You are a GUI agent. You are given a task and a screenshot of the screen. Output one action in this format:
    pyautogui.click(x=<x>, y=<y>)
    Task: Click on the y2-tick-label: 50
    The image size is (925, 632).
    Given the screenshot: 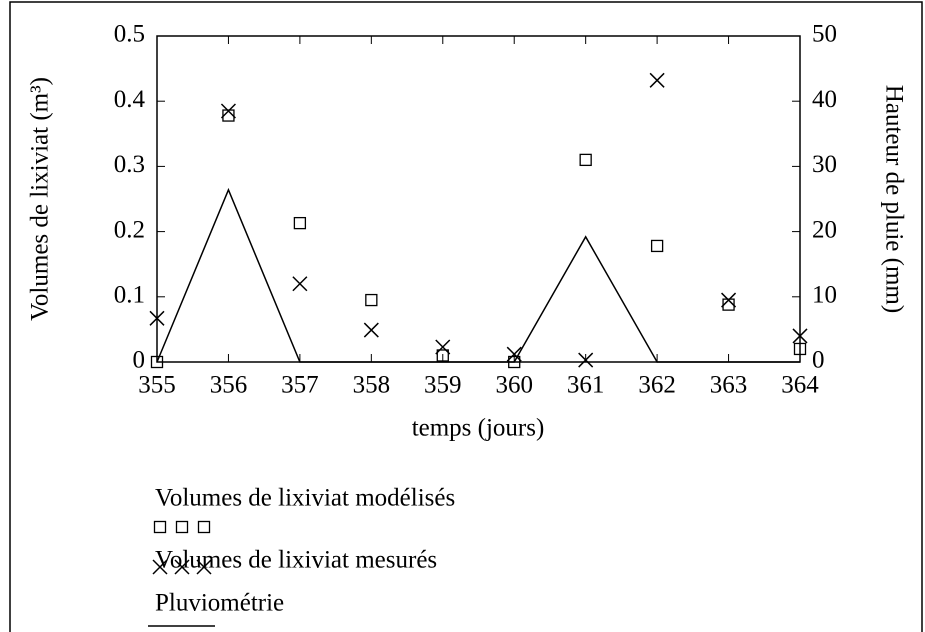 What is the action you would take?
    pyautogui.click(x=824, y=34)
    